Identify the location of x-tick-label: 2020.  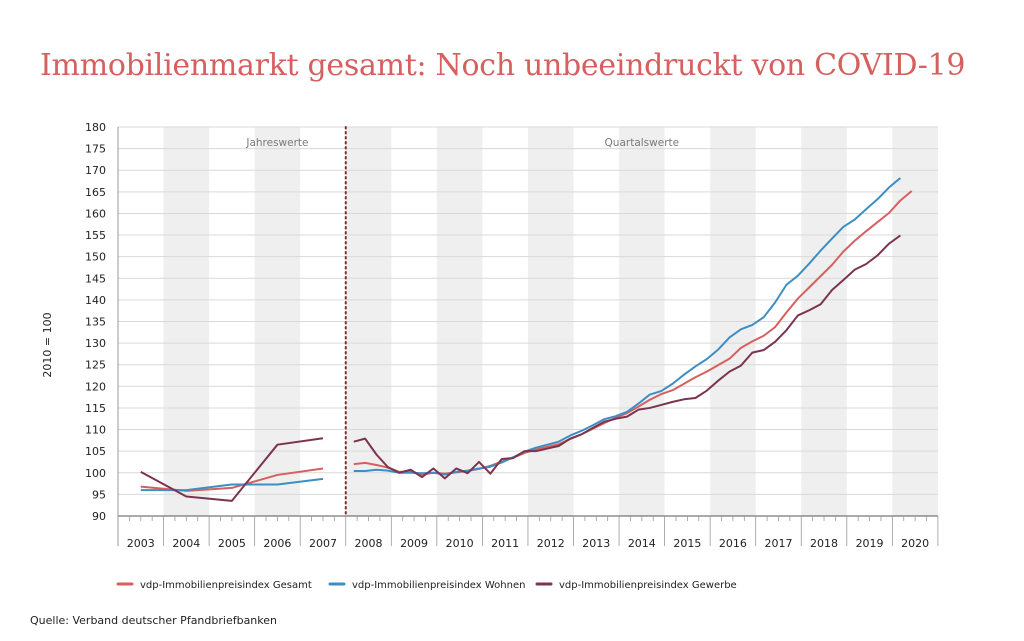
(915, 543).